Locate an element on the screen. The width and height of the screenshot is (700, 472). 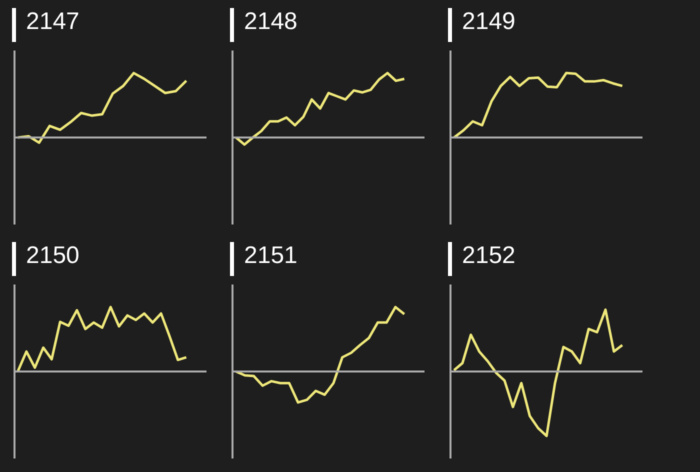
chart-title: 2149 is located at coordinates (489, 22).